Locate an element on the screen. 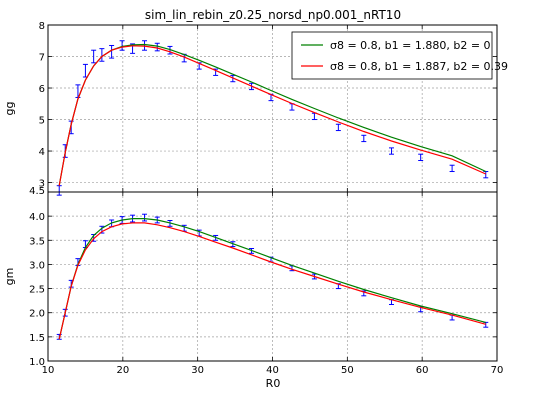 The image size is (555, 402). y-tick-label: 2.5 is located at coordinates (37, 290).